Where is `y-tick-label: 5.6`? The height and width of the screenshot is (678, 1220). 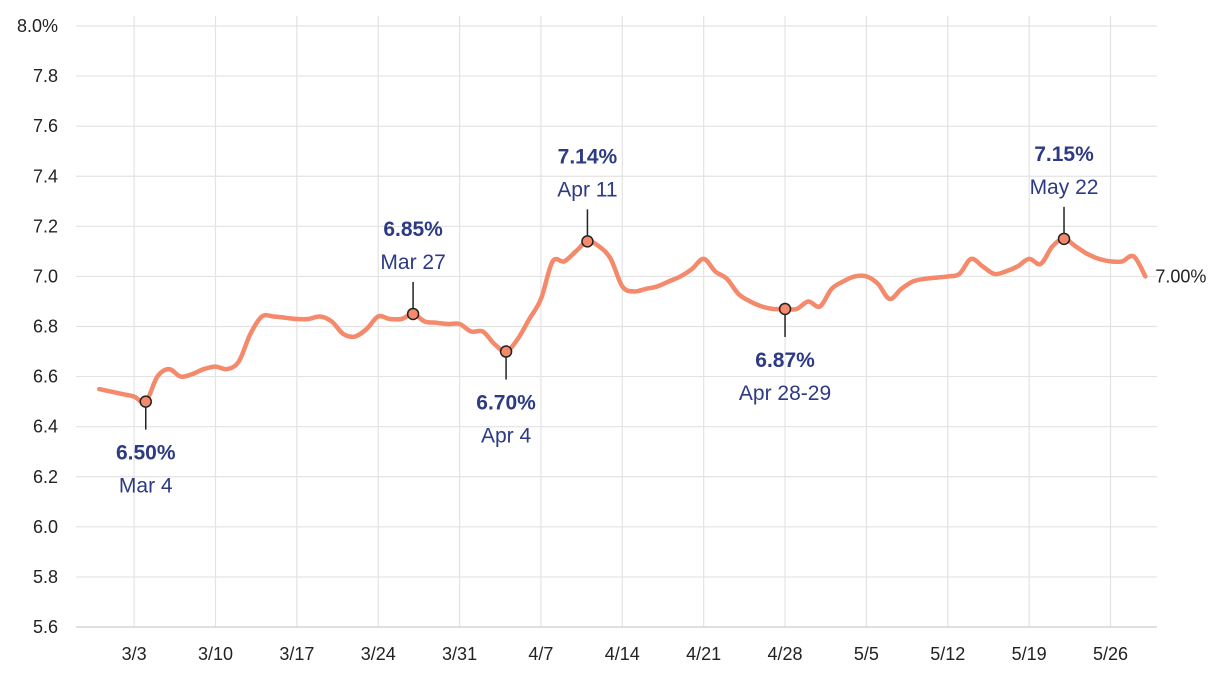 y-tick-label: 5.6 is located at coordinates (45, 627).